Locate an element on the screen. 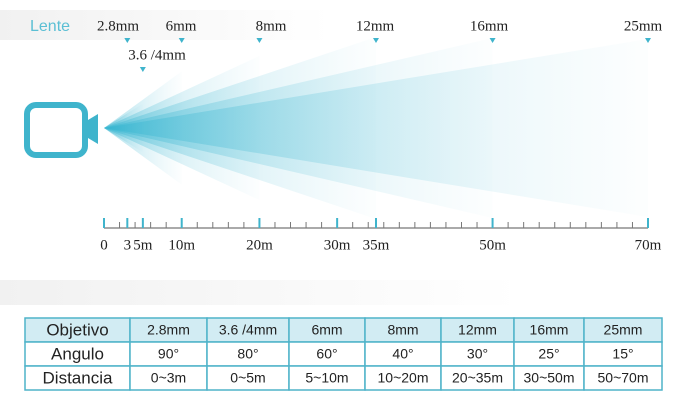  header-cell: 12mm is located at coordinates (477, 330).